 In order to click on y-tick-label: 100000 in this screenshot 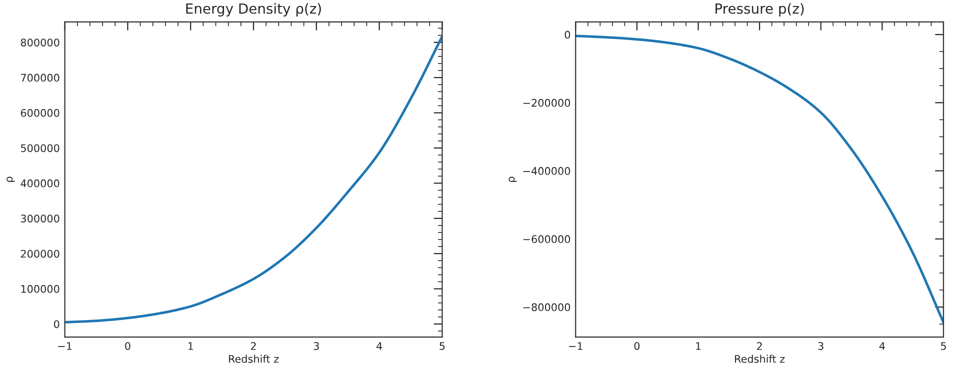, I will do `click(40, 289)`.